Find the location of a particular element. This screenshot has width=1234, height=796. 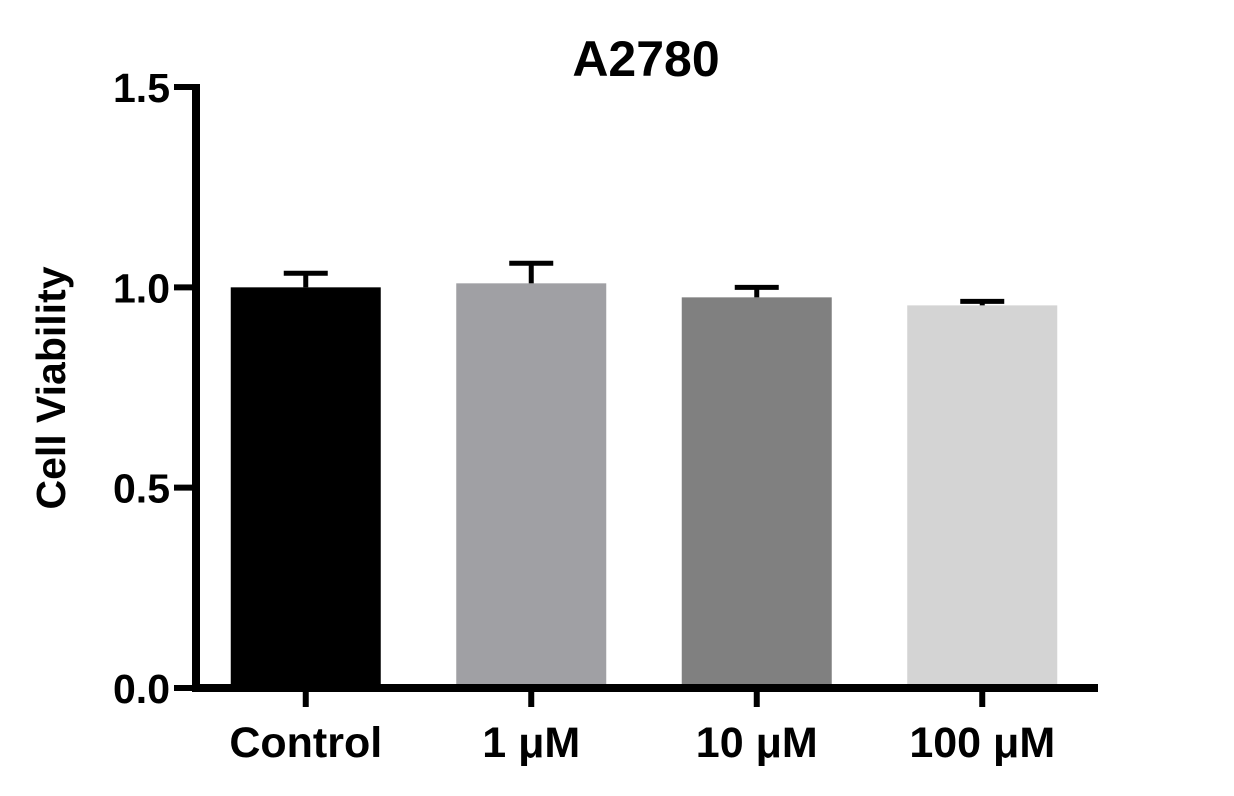

y-axis-ticks: 0.0 0.5 1.0 1.5 is located at coordinates (154, 388).